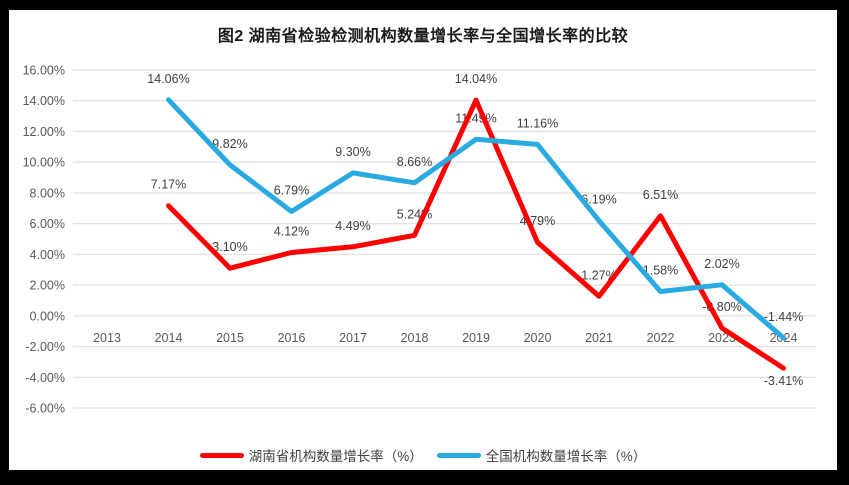 This screenshot has height=485, width=849. Describe the element at coordinates (44, 163) in the screenshot. I see `y-tick-label: 10.00%` at that location.